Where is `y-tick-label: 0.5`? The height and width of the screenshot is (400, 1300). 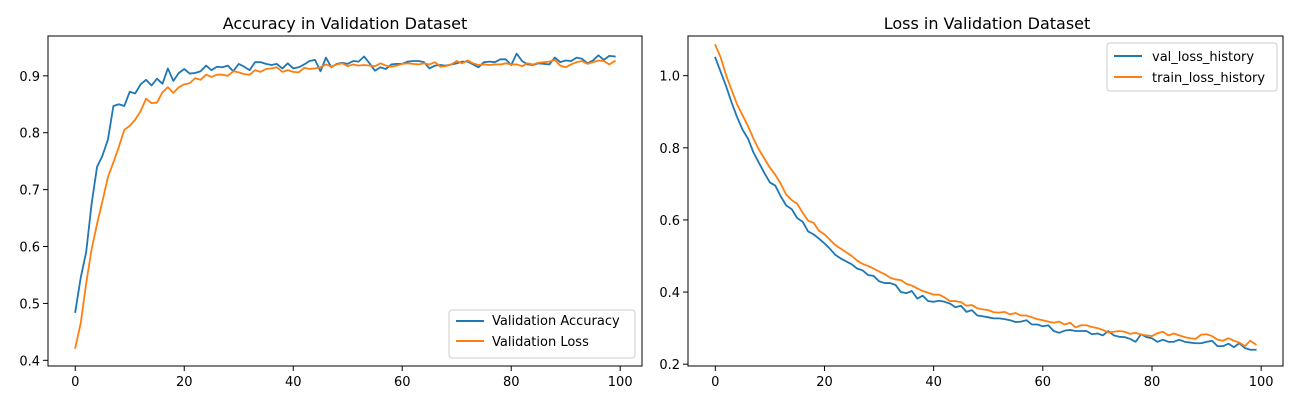
y-tick-label: 0.5 is located at coordinates (29, 304).